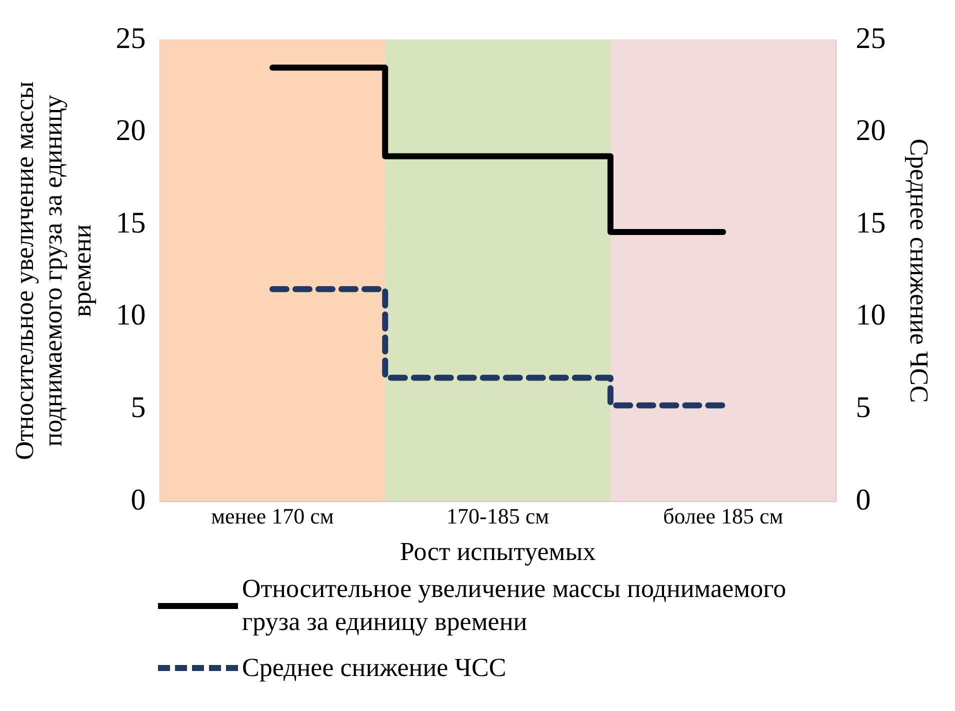 Image resolution: width=955 pixels, height=711 pixels. Describe the element at coordinates (498, 515) in the screenshot. I see `x-tick-label: 170-185 см` at that location.